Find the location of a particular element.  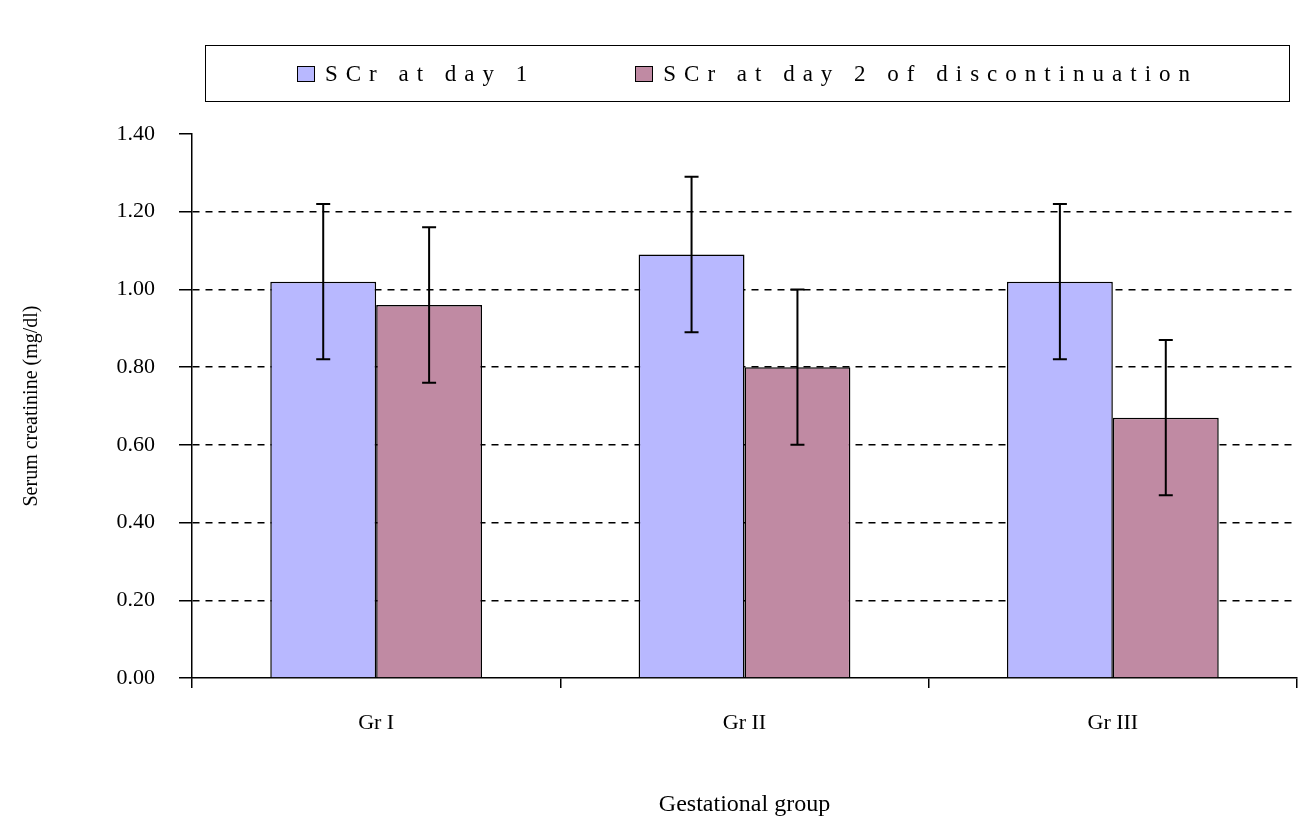

y-tick-label: 0.00 is located at coordinates (135, 676).